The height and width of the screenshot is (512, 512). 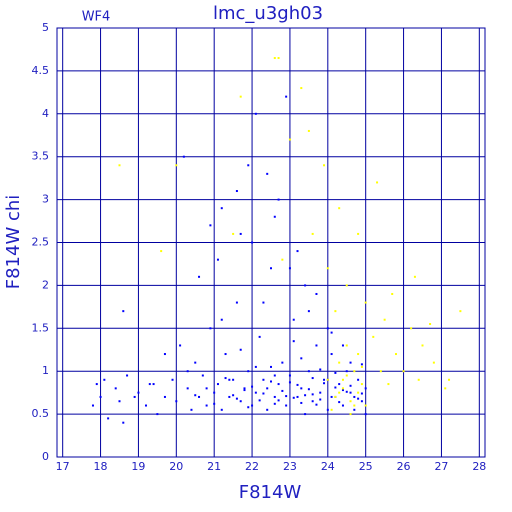 What do you see at coordinates (45, 113) in the screenshot?
I see `y-tick-label: 4` at bounding box center [45, 113].